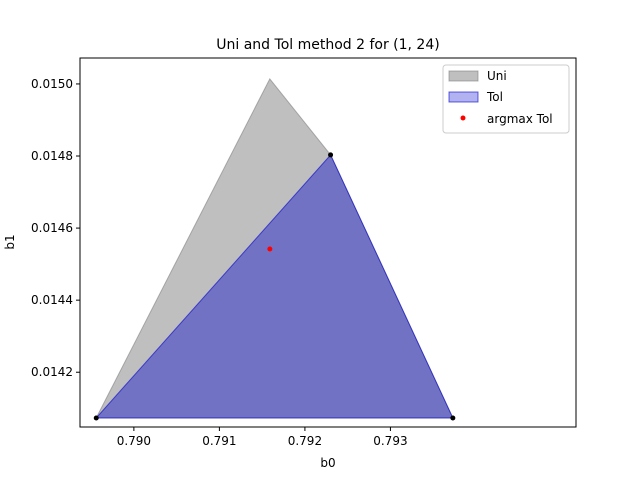  I want to click on chart-title: Uni and Tol method 2 for (1, 24), so click(327, 45).